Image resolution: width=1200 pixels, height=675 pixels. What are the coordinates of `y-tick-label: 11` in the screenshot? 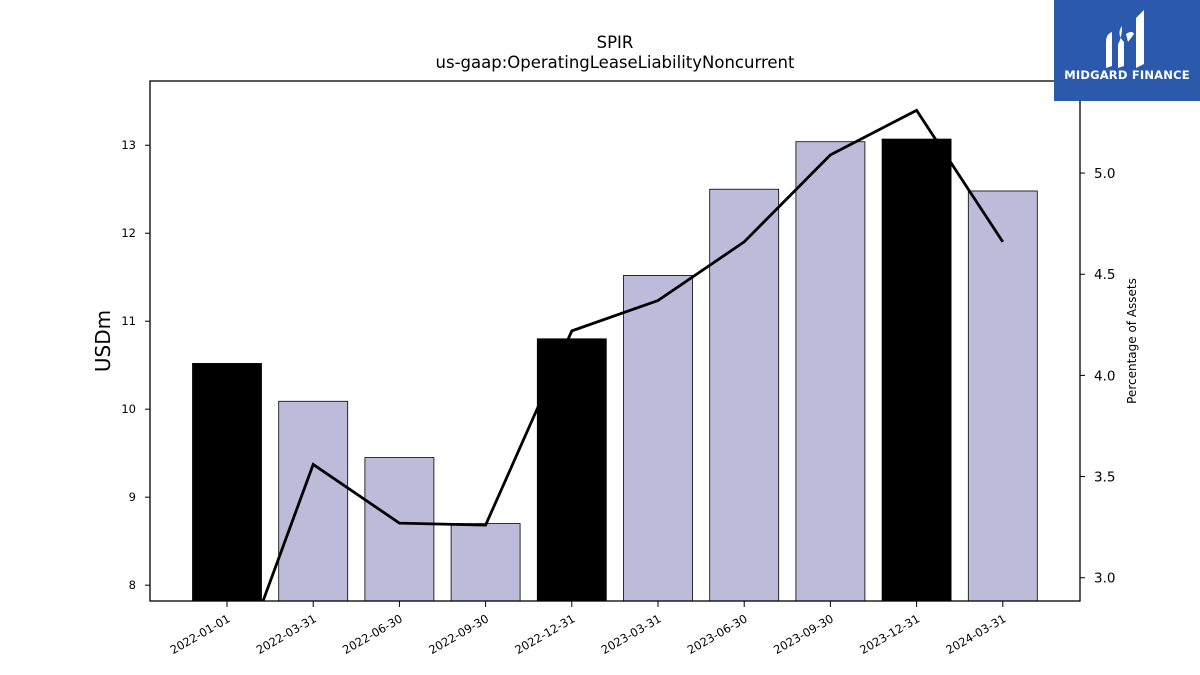 It's located at (128, 321).